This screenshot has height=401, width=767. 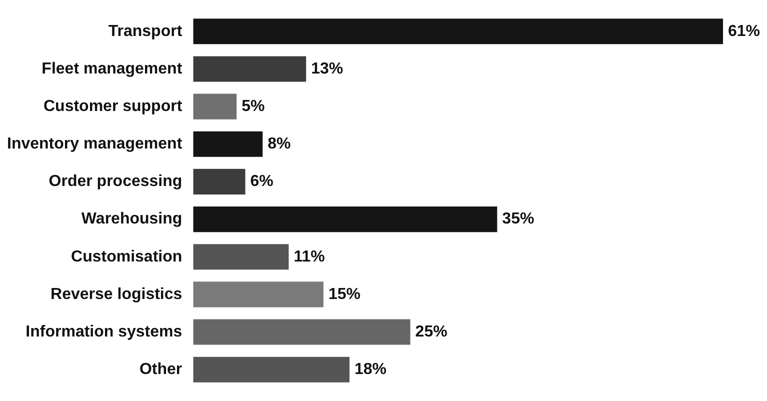 What do you see at coordinates (370, 369) in the screenshot?
I see `data-label: 18%` at bounding box center [370, 369].